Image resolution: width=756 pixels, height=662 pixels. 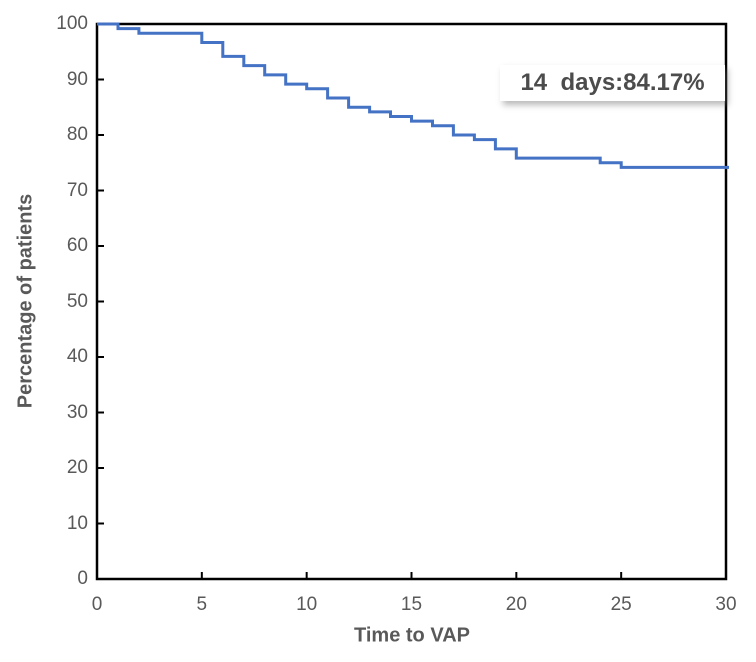 What do you see at coordinates (621, 604) in the screenshot?
I see `x-tick-label: 25` at bounding box center [621, 604].